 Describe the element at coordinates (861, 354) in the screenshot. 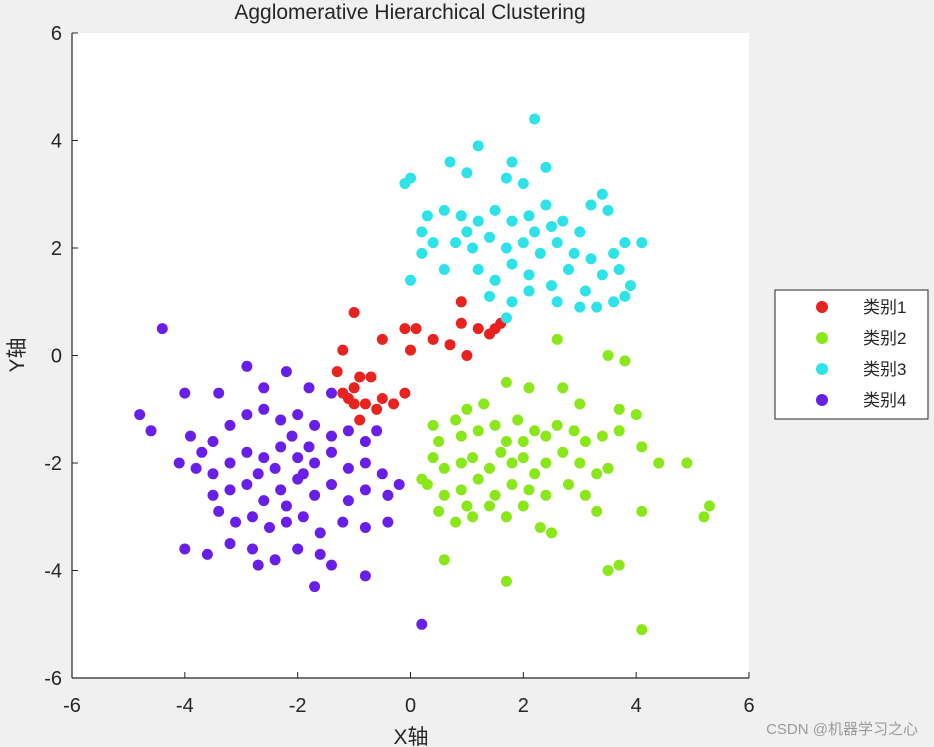

I see `legend-items: 类别1 类别2 类别3 类别4` at that location.